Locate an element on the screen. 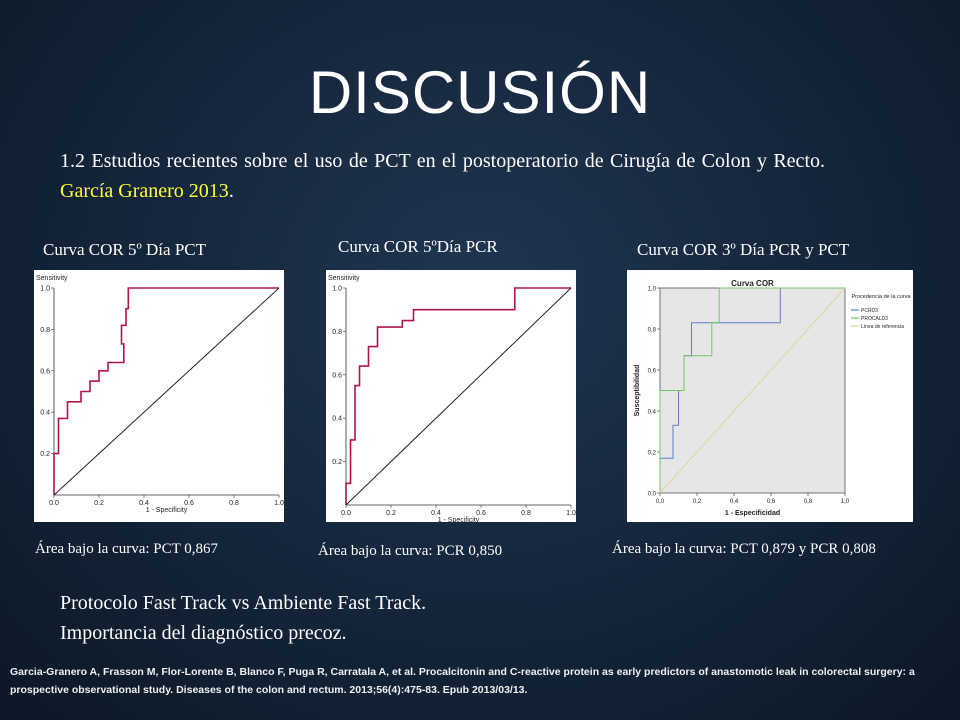  x-tick-label: 1,0 is located at coordinates (845, 502).